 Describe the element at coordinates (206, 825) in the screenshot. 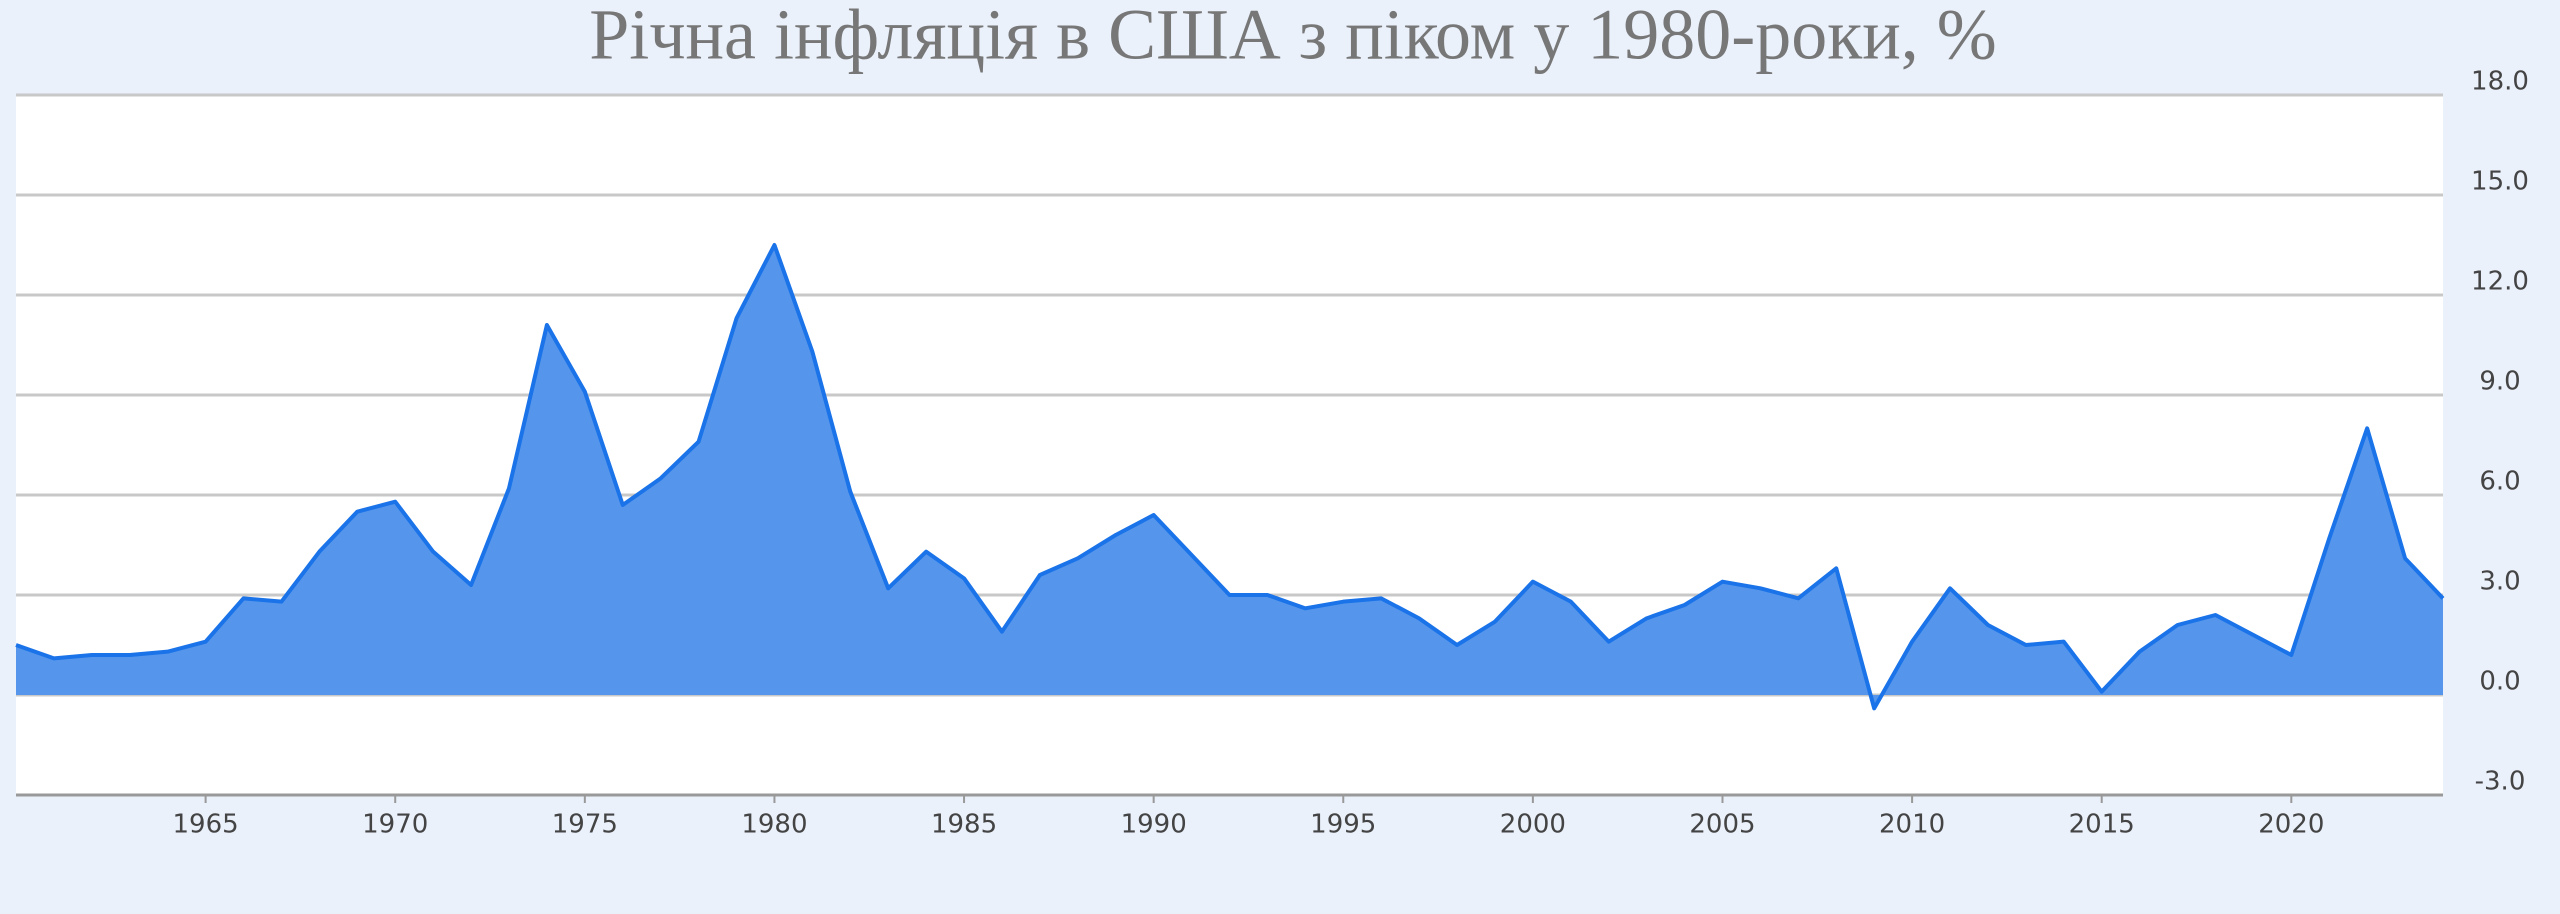

I see `x-tick-label: 1965` at that location.